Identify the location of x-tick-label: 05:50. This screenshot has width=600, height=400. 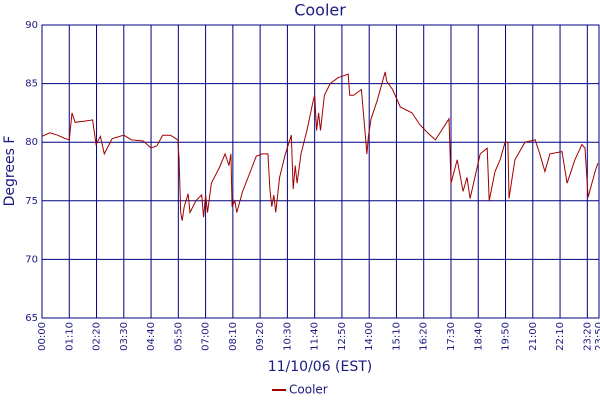
(178, 336).